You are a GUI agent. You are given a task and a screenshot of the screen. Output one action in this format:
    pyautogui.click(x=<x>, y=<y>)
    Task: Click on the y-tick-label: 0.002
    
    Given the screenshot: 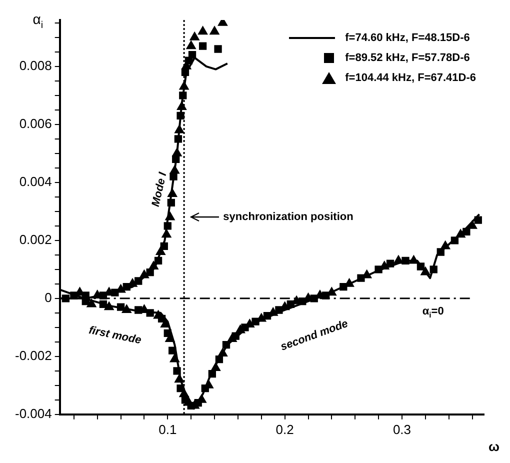 What is the action you would take?
    pyautogui.click(x=35, y=239)
    